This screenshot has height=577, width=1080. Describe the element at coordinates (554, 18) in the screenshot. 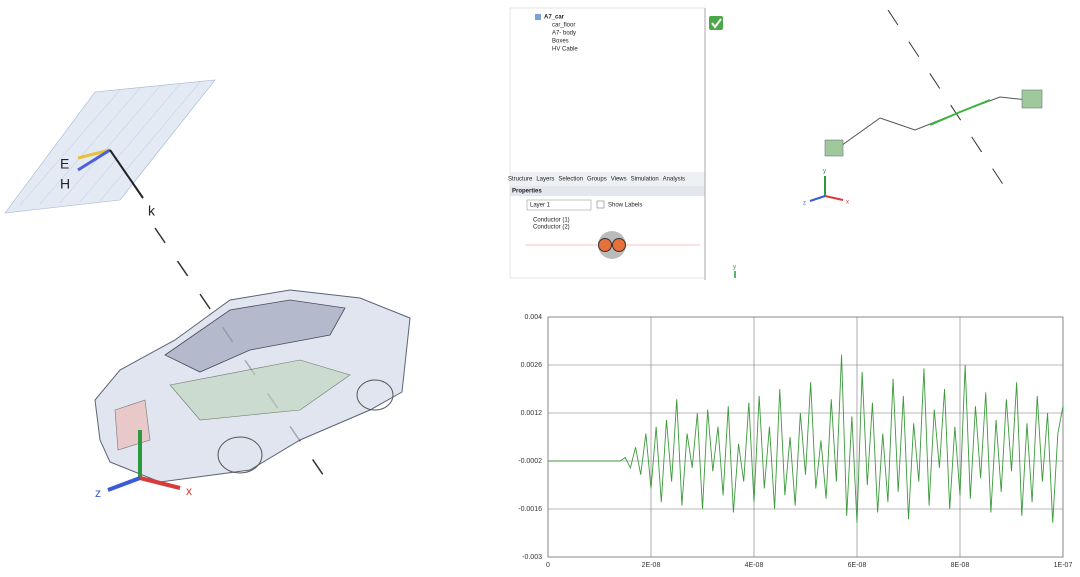

I see `tree-item: A7_car` at that location.